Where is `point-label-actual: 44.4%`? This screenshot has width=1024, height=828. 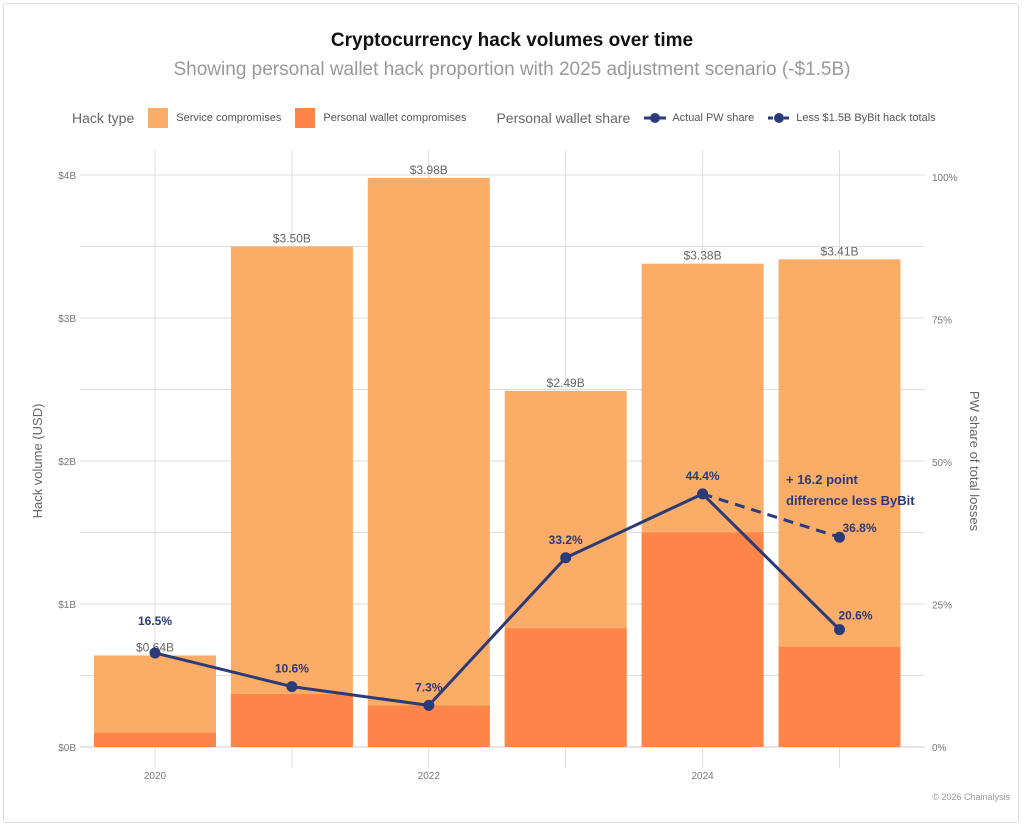 point-label-actual: 44.4% is located at coordinates (703, 476).